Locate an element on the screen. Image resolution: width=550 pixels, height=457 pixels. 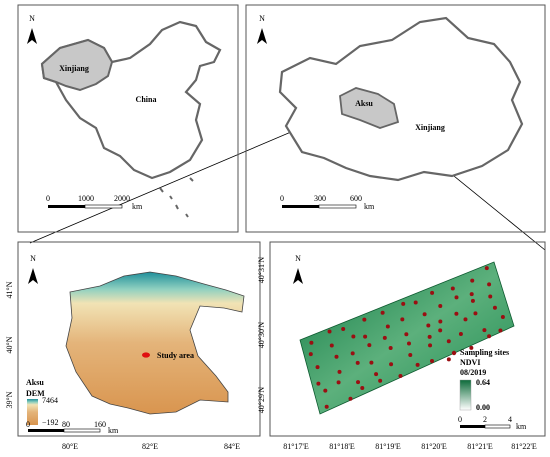
lat-label: 40°30'N is located at coordinates (261, 335).